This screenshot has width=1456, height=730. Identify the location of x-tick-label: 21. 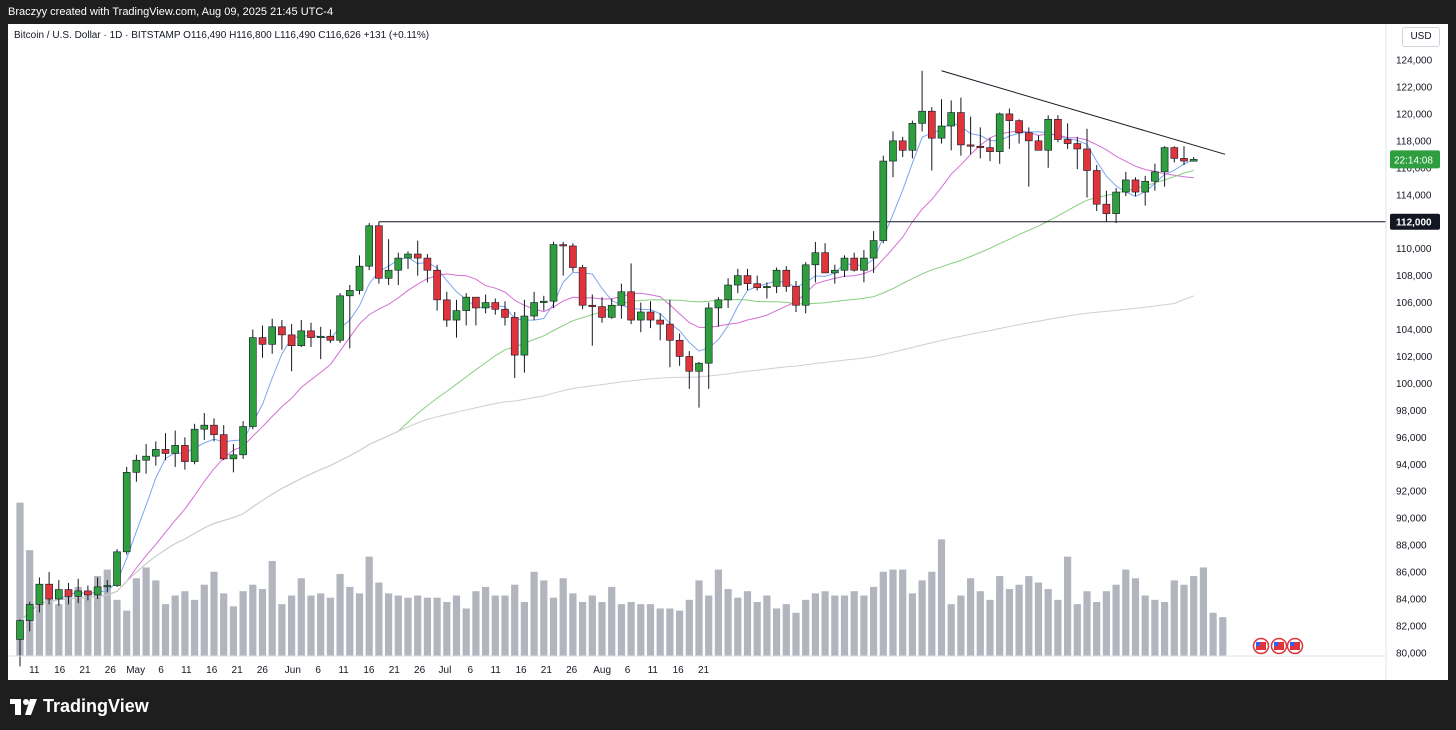
(395, 670).